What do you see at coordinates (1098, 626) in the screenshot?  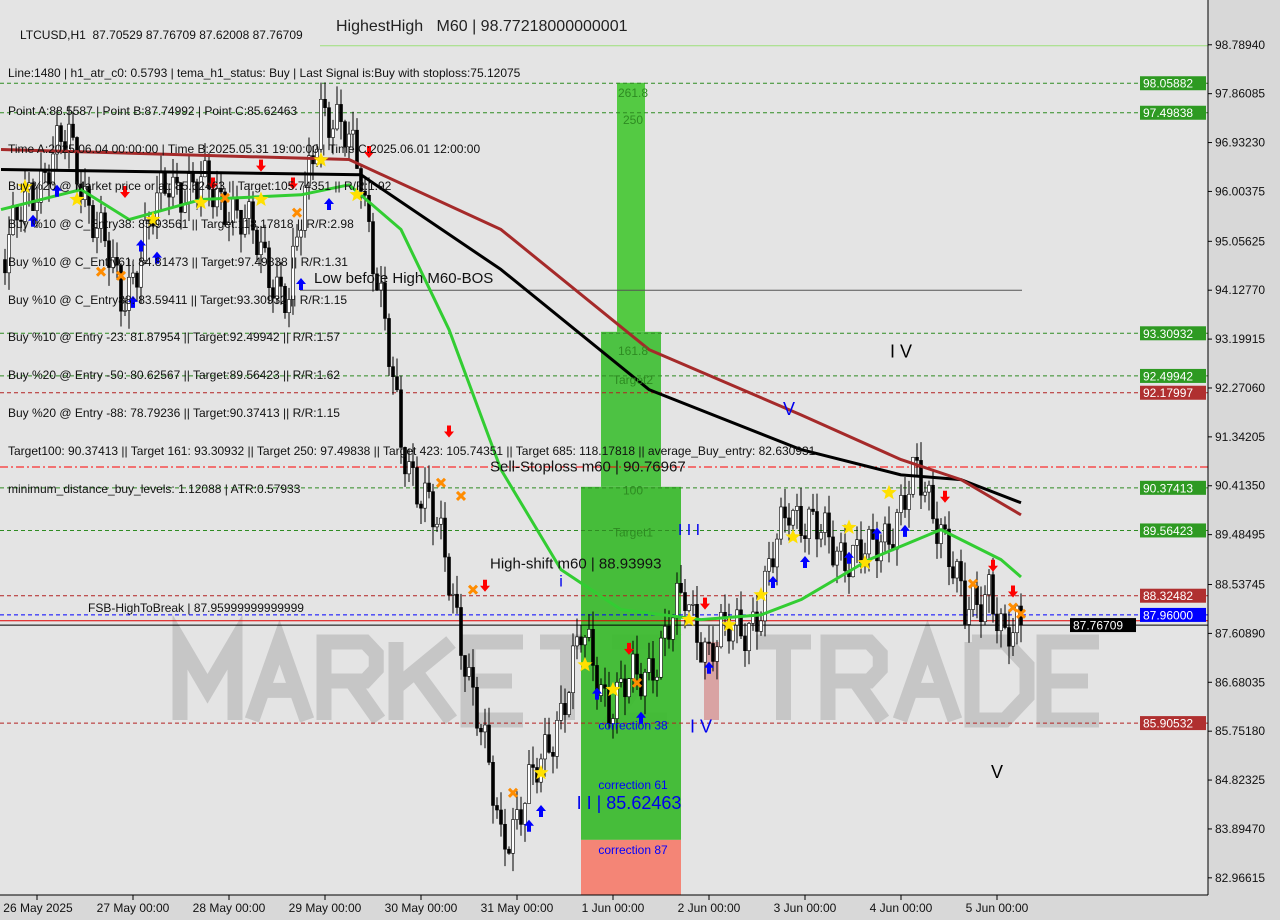 I see `price-level-tag-label: 87.76709` at bounding box center [1098, 626].